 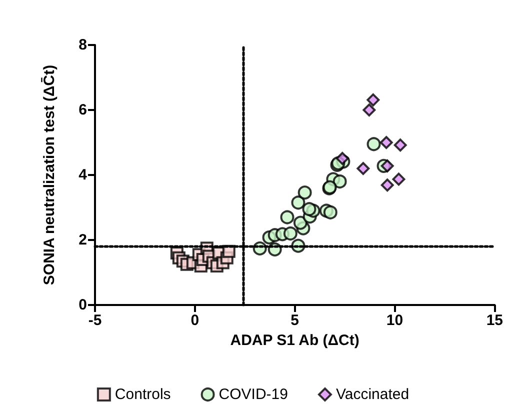 I want to click on y-axis-title: SONIA neutralization test (ΔC̄t), so click(x=49, y=175).